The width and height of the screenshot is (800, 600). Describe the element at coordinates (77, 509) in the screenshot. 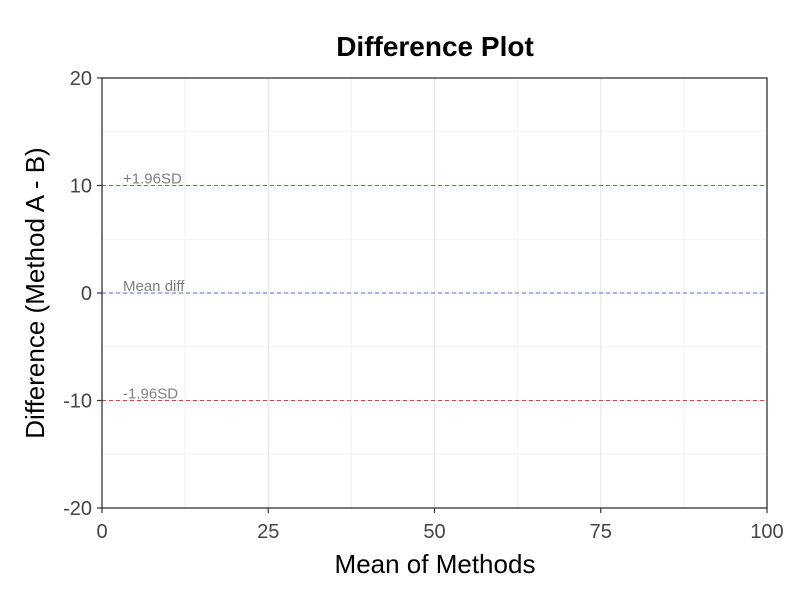

I see `y-tick-label: -20` at that location.